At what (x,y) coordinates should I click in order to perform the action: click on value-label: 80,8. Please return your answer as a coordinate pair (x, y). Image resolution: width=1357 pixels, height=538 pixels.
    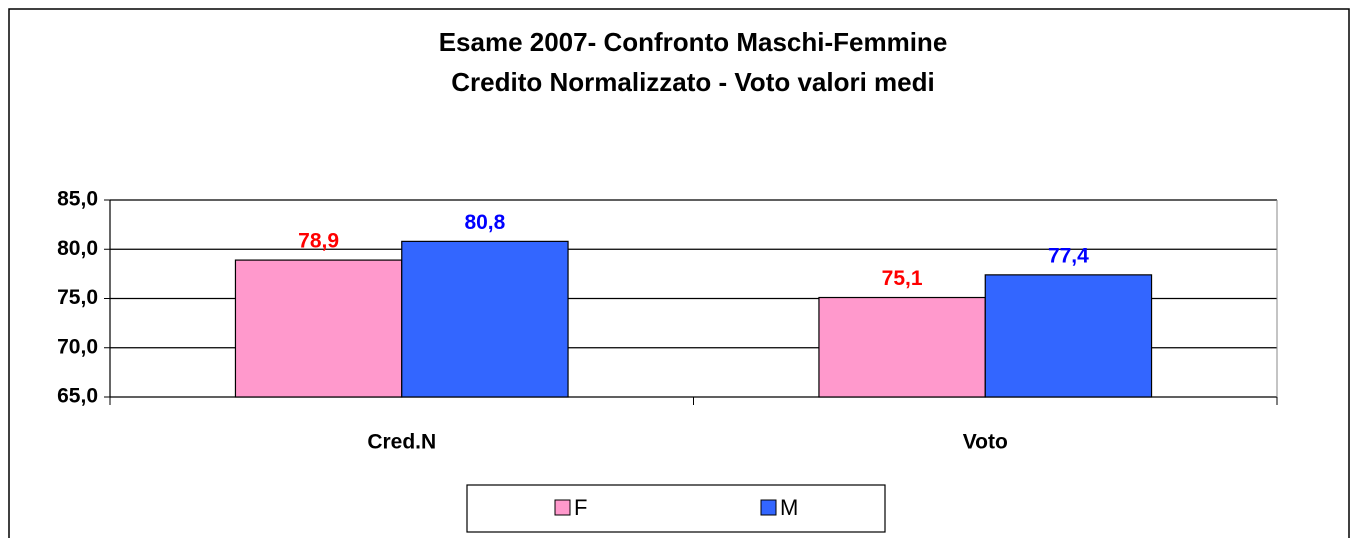
    Looking at the image, I should click on (484, 222).